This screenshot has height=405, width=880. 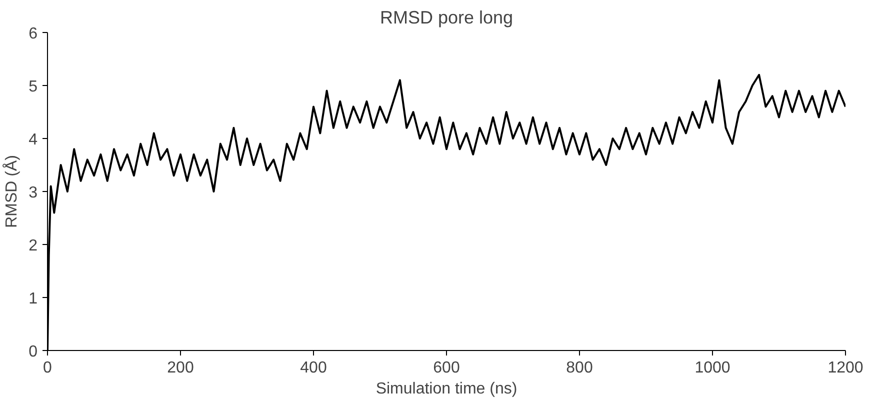 What do you see at coordinates (33, 299) in the screenshot?
I see `y-tick-label: 1` at bounding box center [33, 299].